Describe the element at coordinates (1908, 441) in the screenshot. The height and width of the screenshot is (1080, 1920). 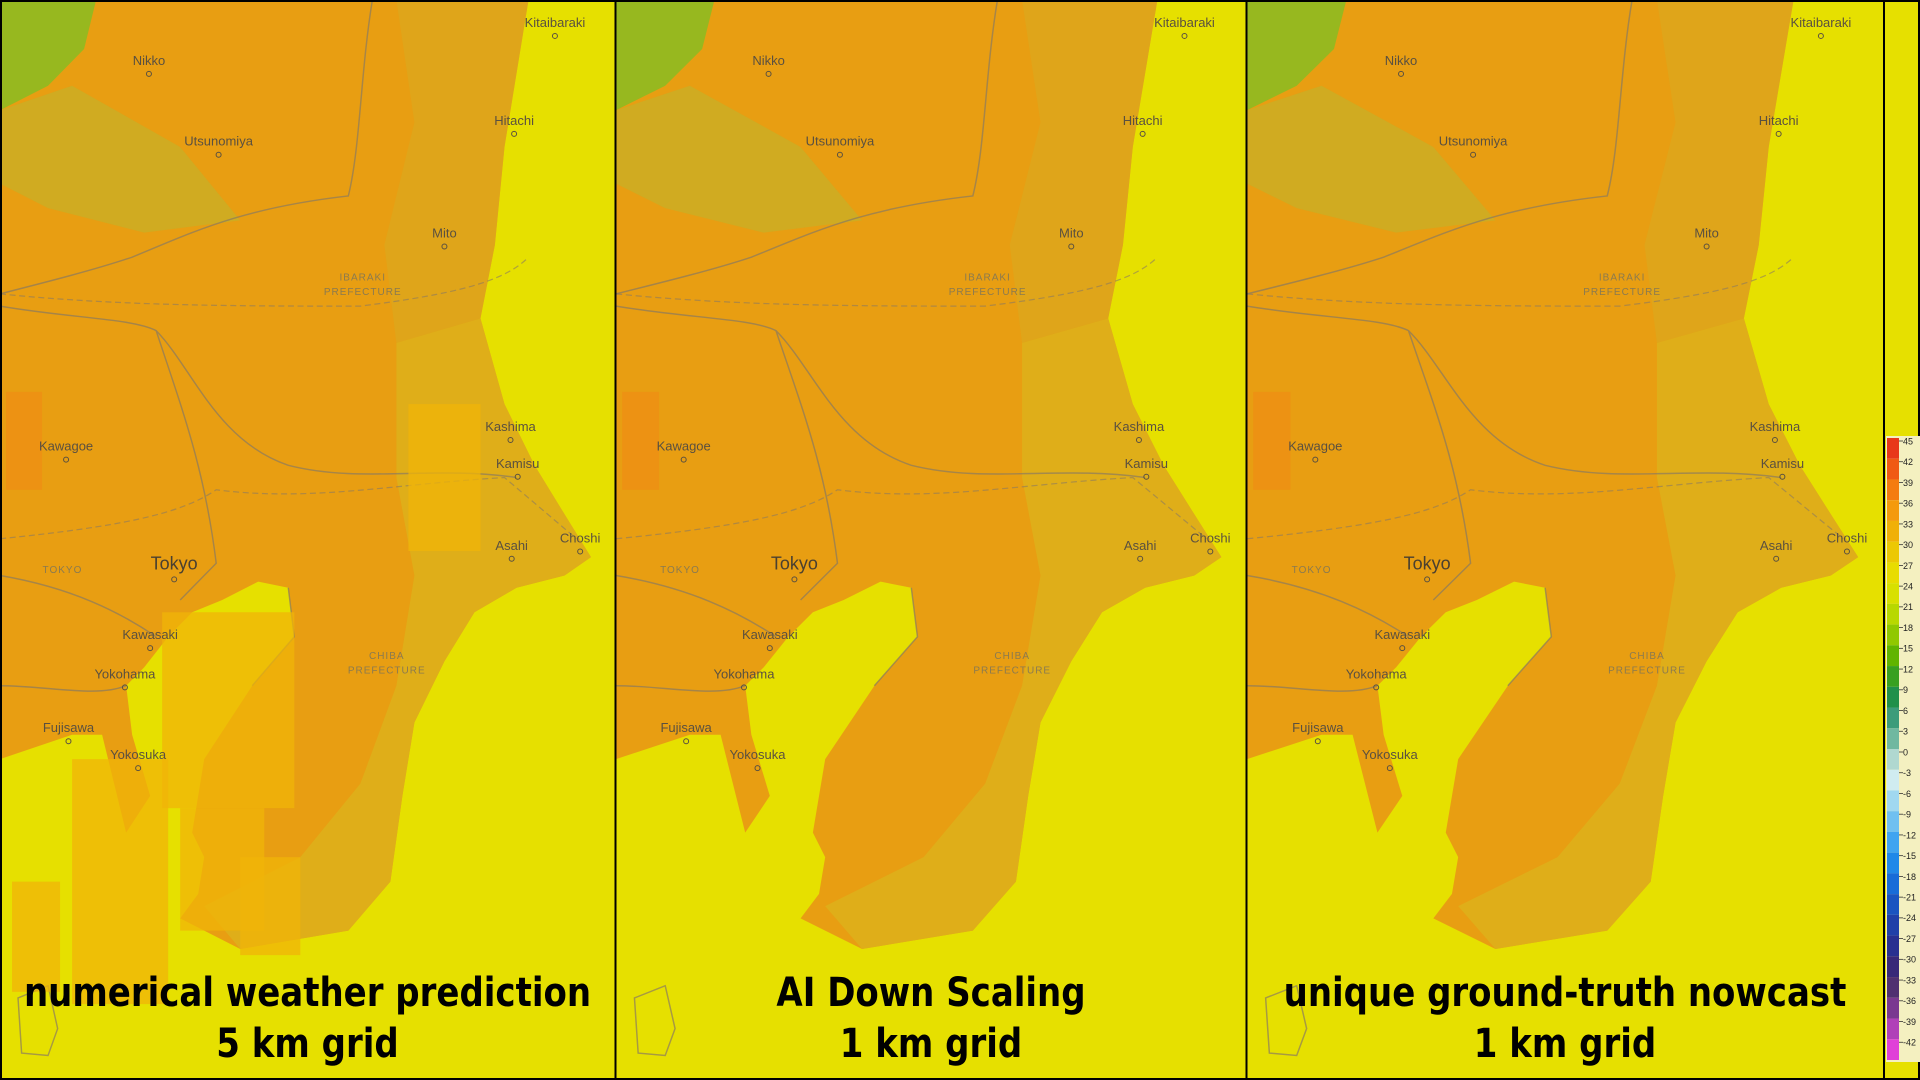
I see `legend-tick-label: 45` at that location.